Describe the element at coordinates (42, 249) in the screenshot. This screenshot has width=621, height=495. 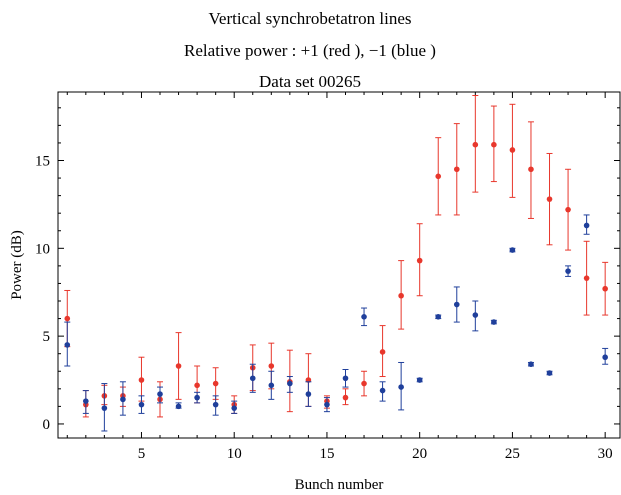
I see `y-tick-label: 10` at that location.